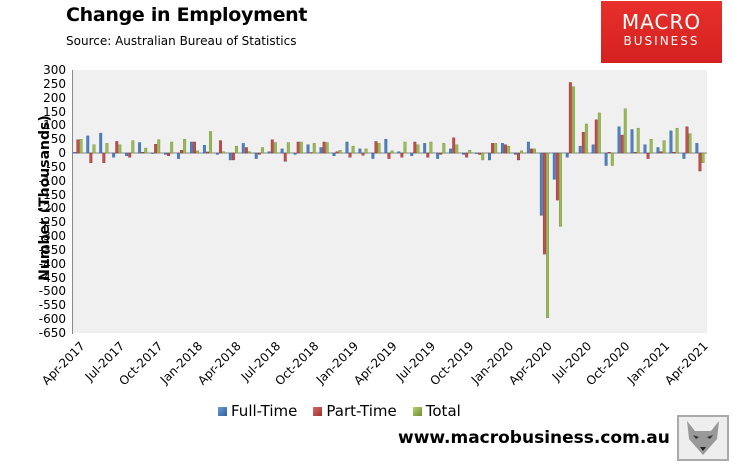 Image resolution: width=733 pixels, height=466 pixels. What do you see at coordinates (661, 22) in the screenshot?
I see `logo-line1: MACRO` at bounding box center [661, 22].